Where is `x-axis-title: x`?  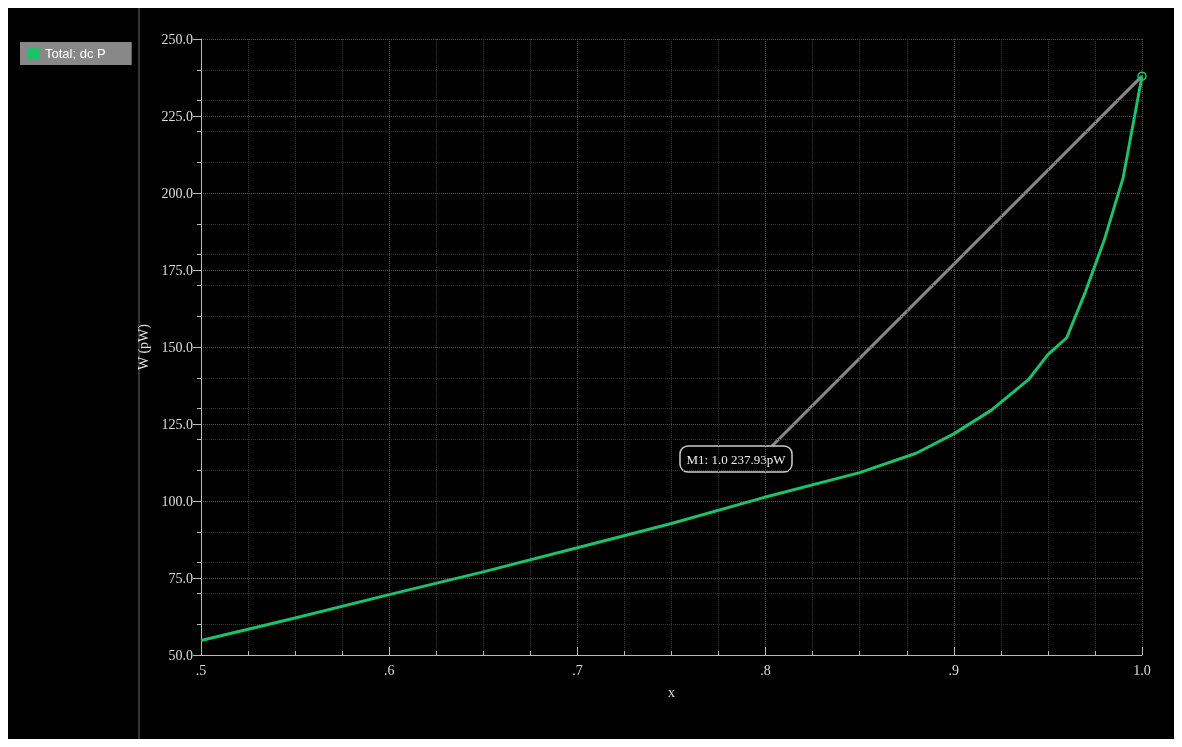
x-axis-title: x is located at coordinates (671, 692).